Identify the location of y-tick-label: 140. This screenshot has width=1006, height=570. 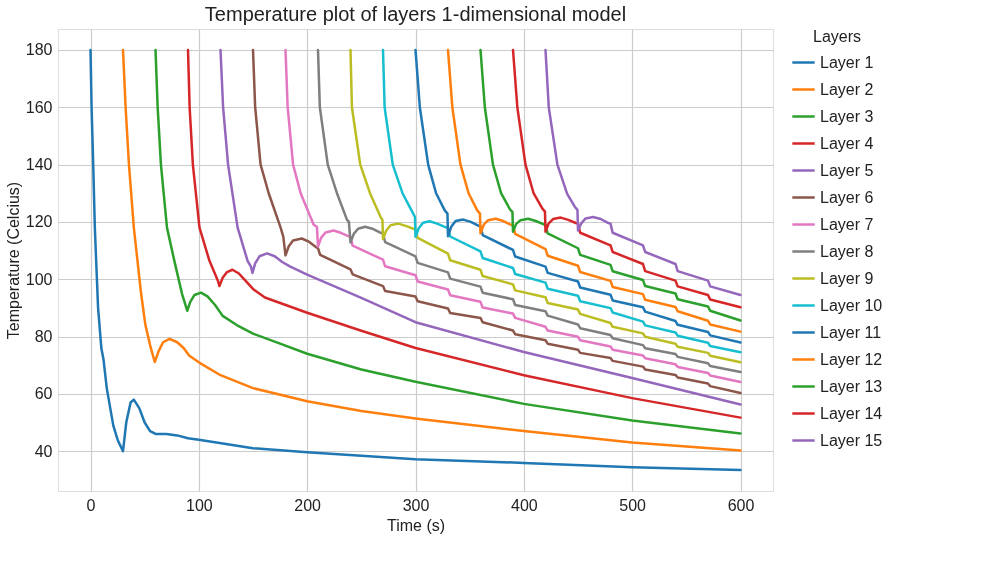
(39, 165).